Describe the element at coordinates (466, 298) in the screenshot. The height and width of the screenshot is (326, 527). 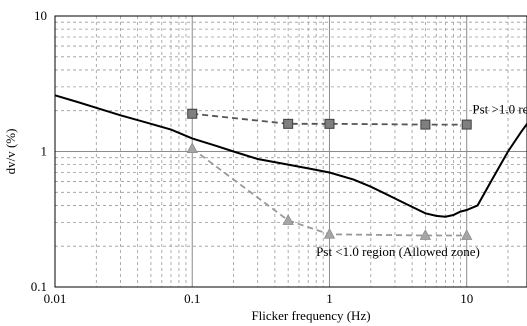
I see `x-tick-label: 10` at that location.